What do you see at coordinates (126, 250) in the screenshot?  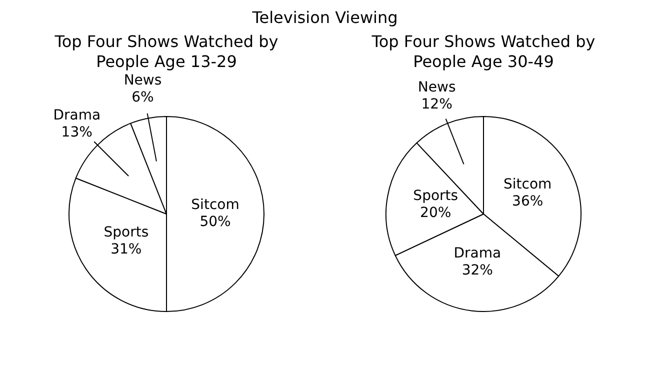 I see `data-label: 31%` at bounding box center [126, 250].